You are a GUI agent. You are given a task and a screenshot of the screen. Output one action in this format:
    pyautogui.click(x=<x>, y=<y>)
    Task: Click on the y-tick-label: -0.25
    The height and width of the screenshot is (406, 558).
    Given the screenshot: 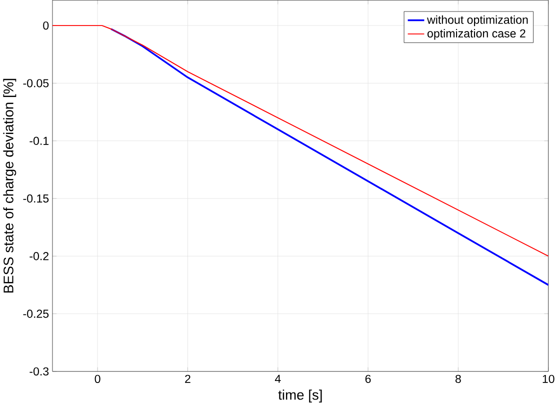 What is the action you would take?
    pyautogui.click(x=36, y=314)
    